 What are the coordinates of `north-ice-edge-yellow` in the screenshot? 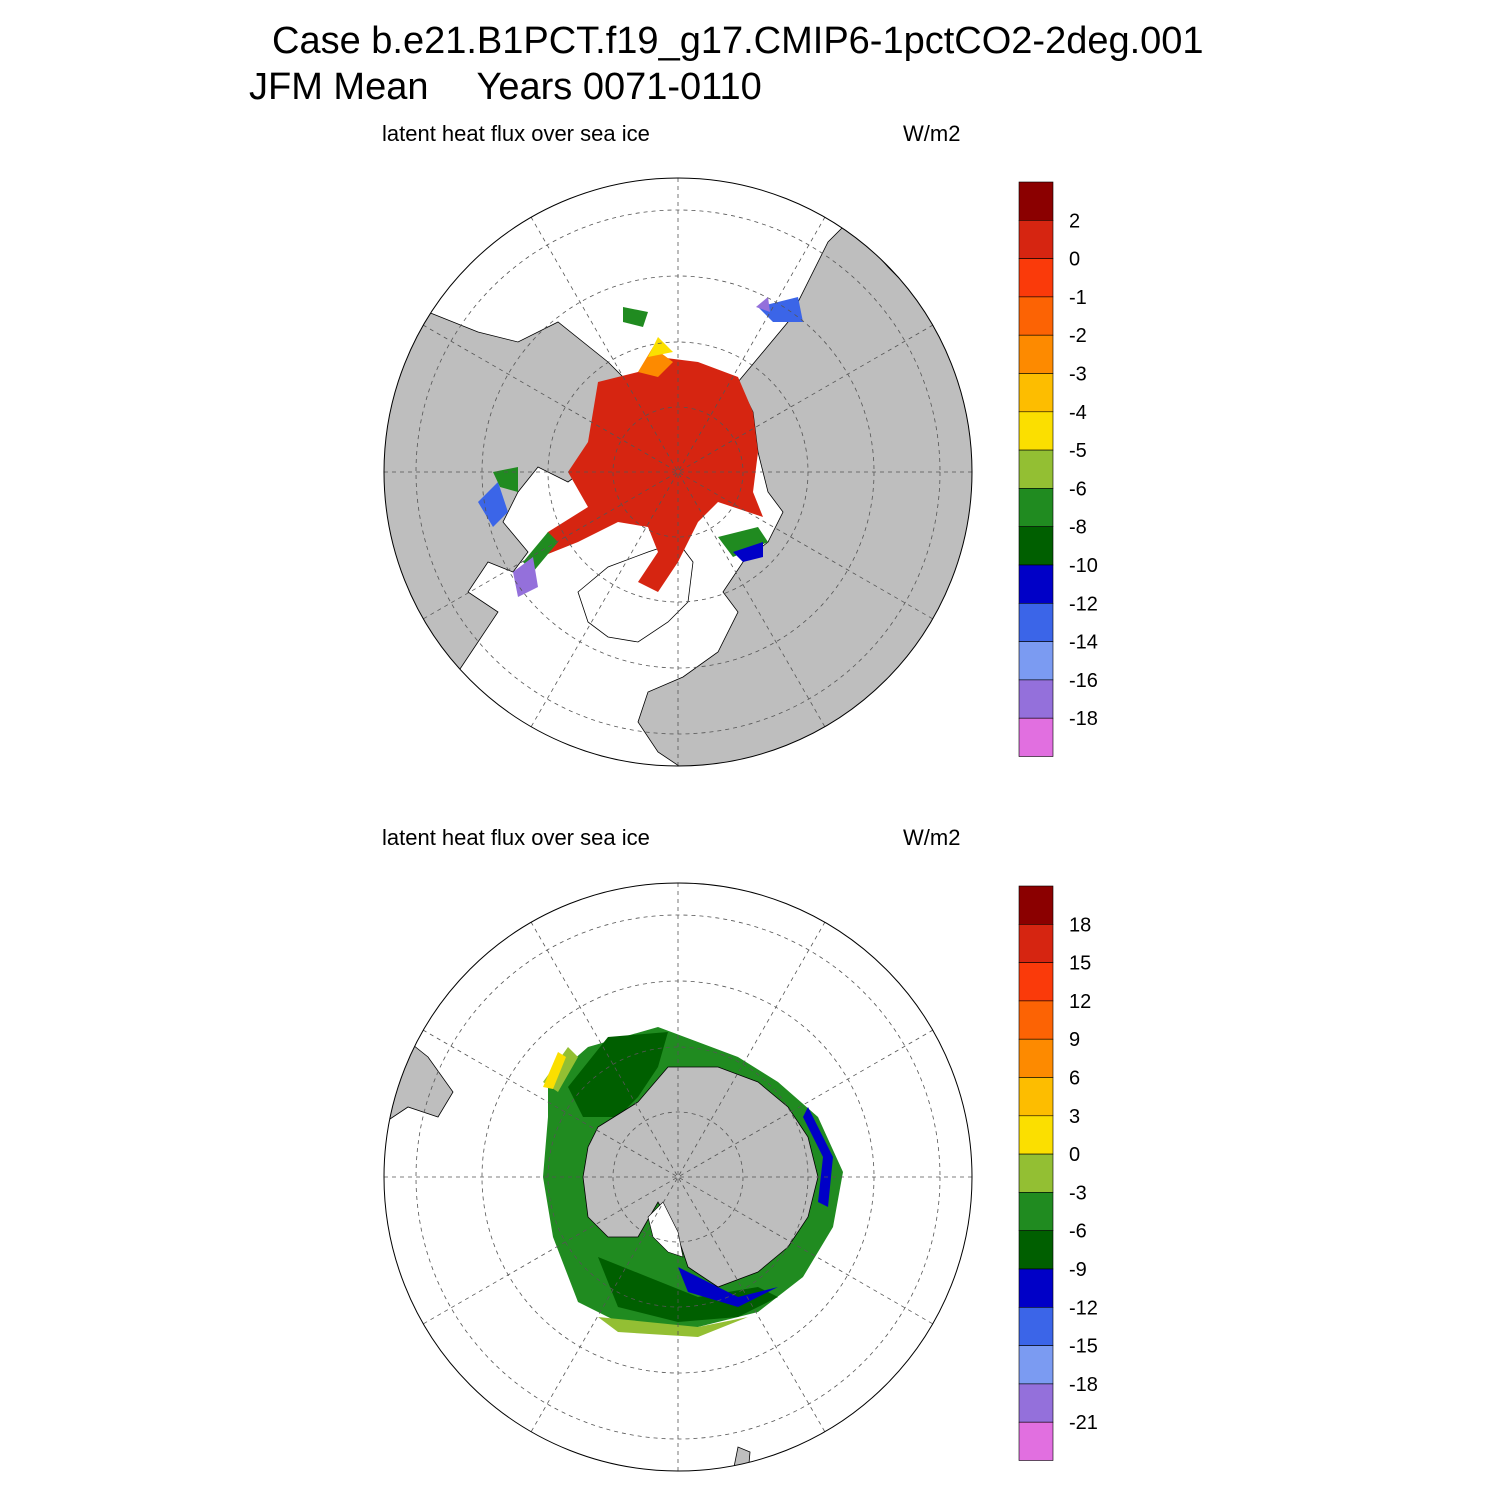 It's located at (660, 347).